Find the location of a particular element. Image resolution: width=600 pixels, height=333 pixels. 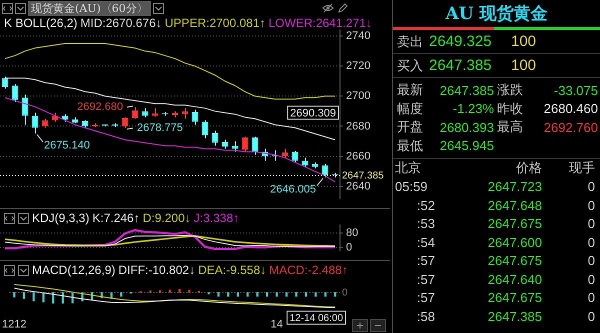

annotation: 2692.680 is located at coordinates (100, 107).